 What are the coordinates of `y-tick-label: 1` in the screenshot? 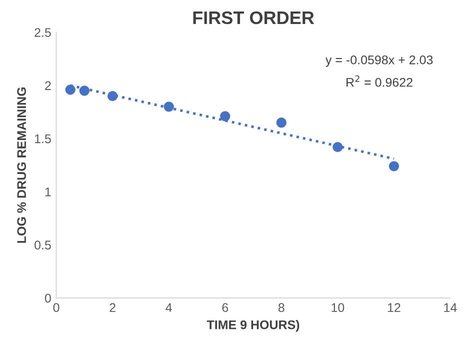 It's located at (48, 192).